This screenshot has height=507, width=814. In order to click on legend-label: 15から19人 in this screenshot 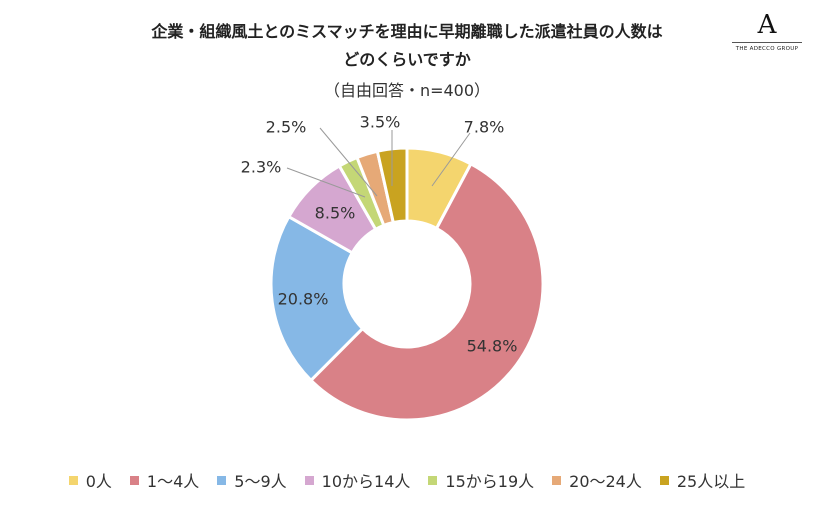, I will do `click(490, 481)`.